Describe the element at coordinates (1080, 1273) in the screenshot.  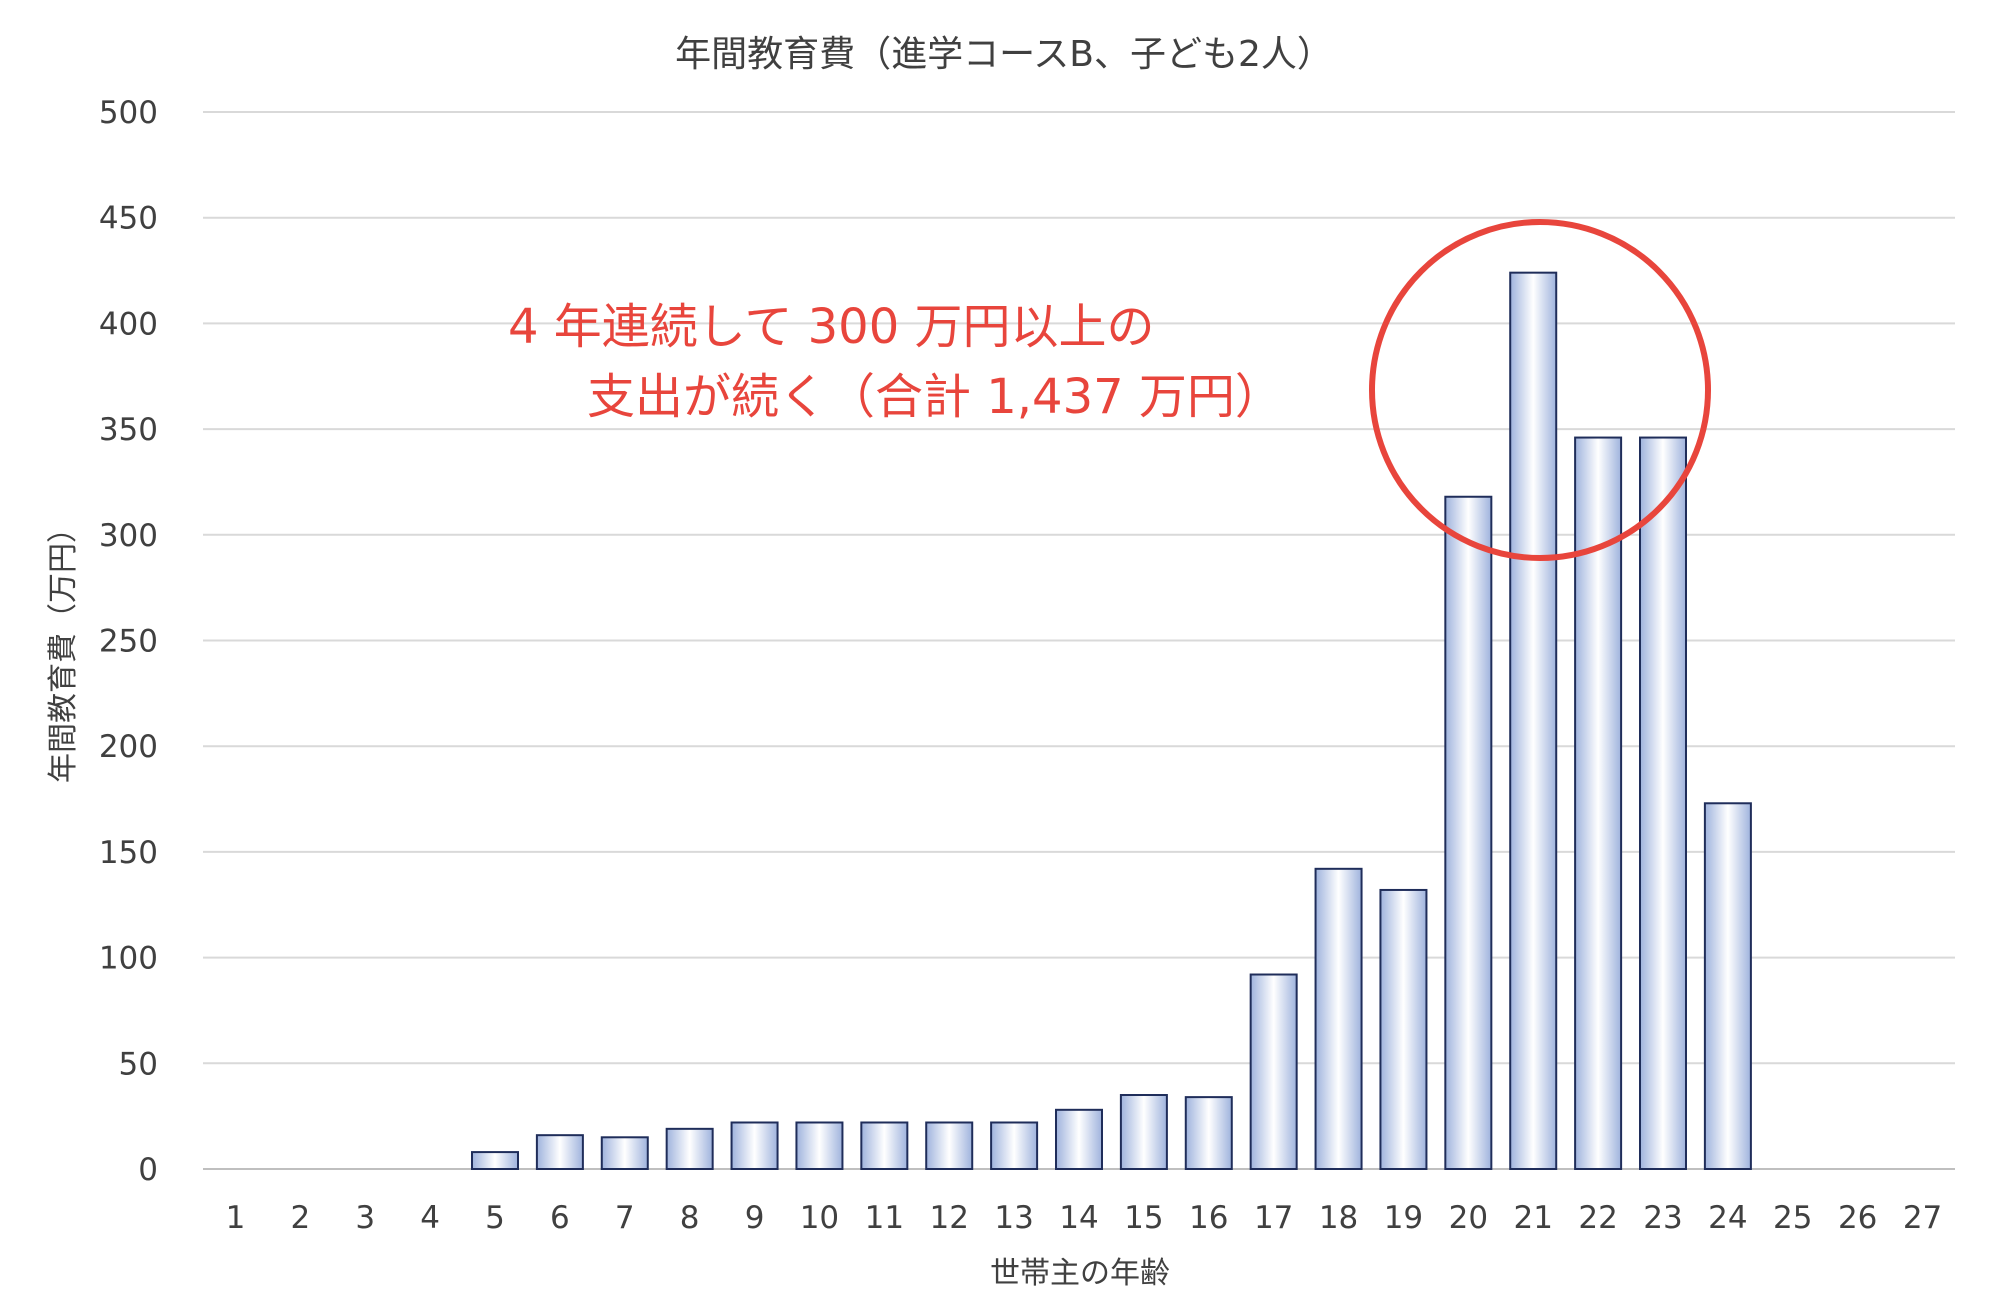
I see `x-axis-label: 世帯主の年齢` at that location.